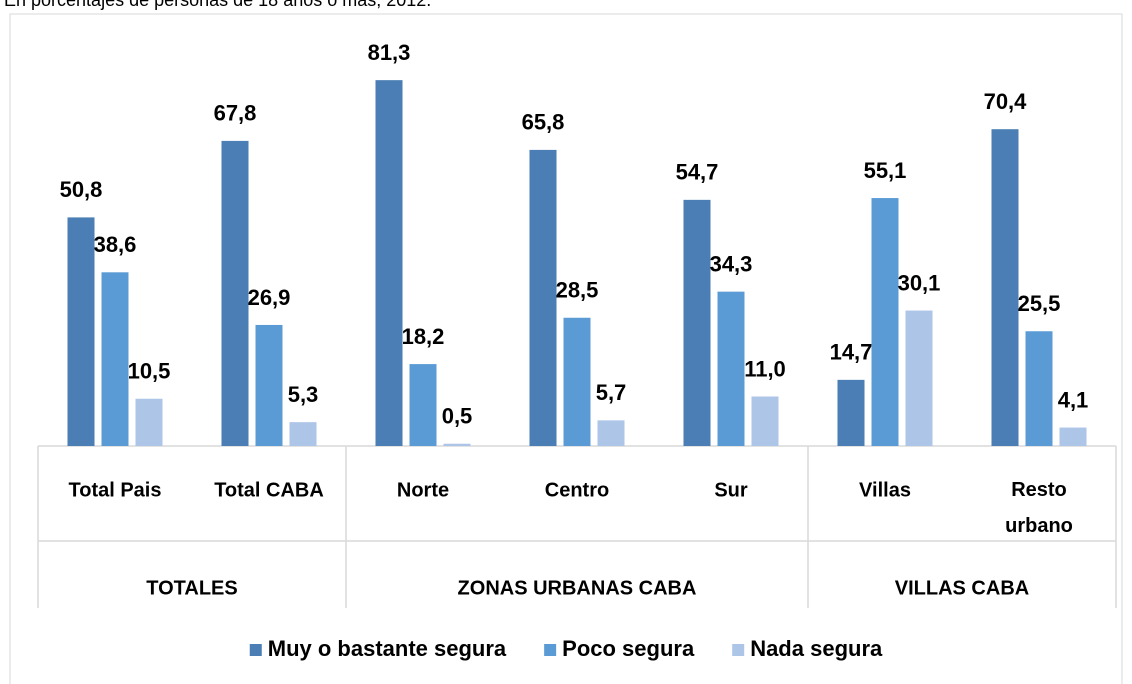 Image resolution: width=1132 pixels, height=684 pixels. Describe the element at coordinates (1039, 303) in the screenshot. I see `data-label: 25,5` at that location.